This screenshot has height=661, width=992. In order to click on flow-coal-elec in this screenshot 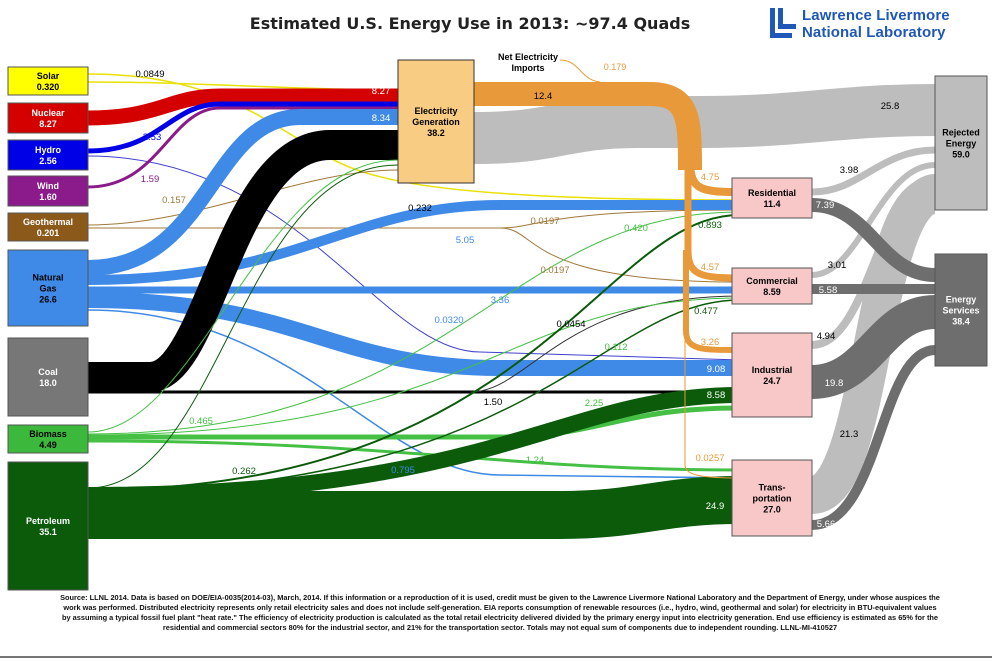, I will do `click(243, 261)`.